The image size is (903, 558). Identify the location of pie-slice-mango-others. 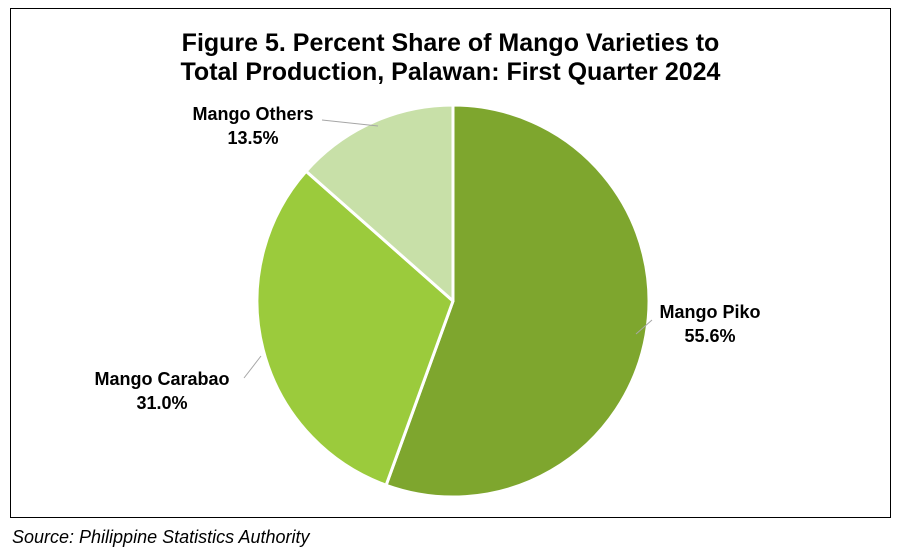
(379, 203).